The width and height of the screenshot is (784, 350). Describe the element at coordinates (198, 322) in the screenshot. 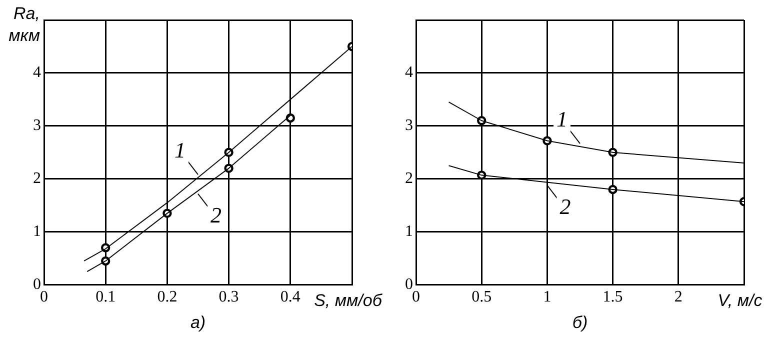

I see `text: а)` at that location.